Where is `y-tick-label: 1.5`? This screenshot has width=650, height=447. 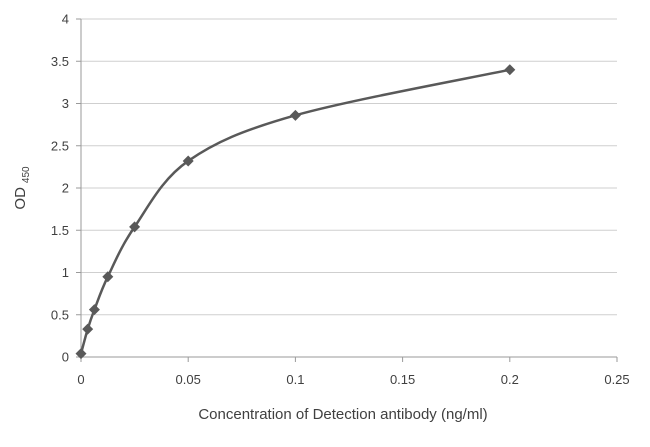 y-tick-label: 1.5 is located at coordinates (60, 230).